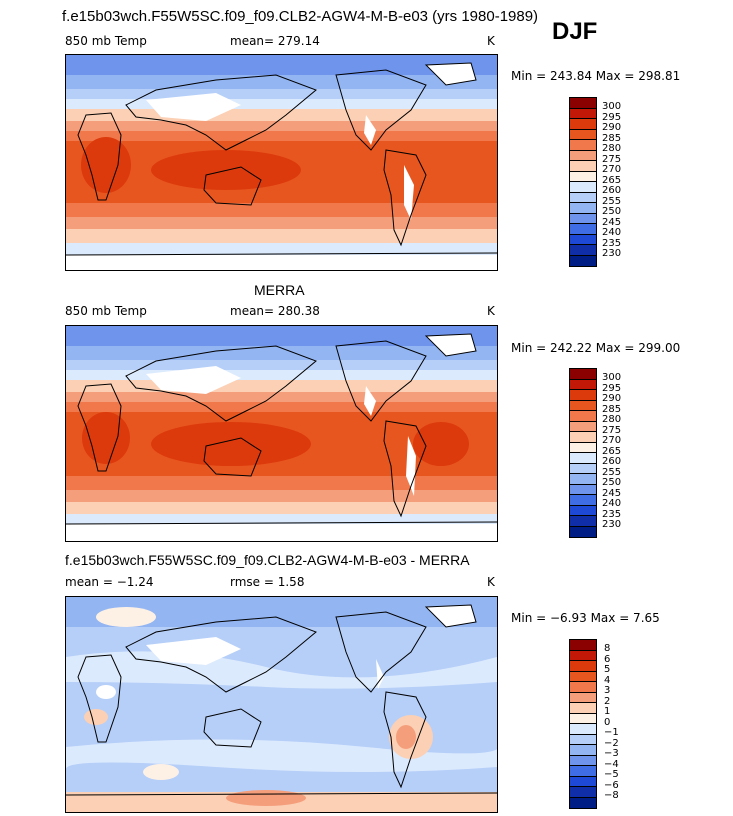  Describe the element at coordinates (607, 690) in the screenshot. I see `colorbar-tick: 3` at that location.